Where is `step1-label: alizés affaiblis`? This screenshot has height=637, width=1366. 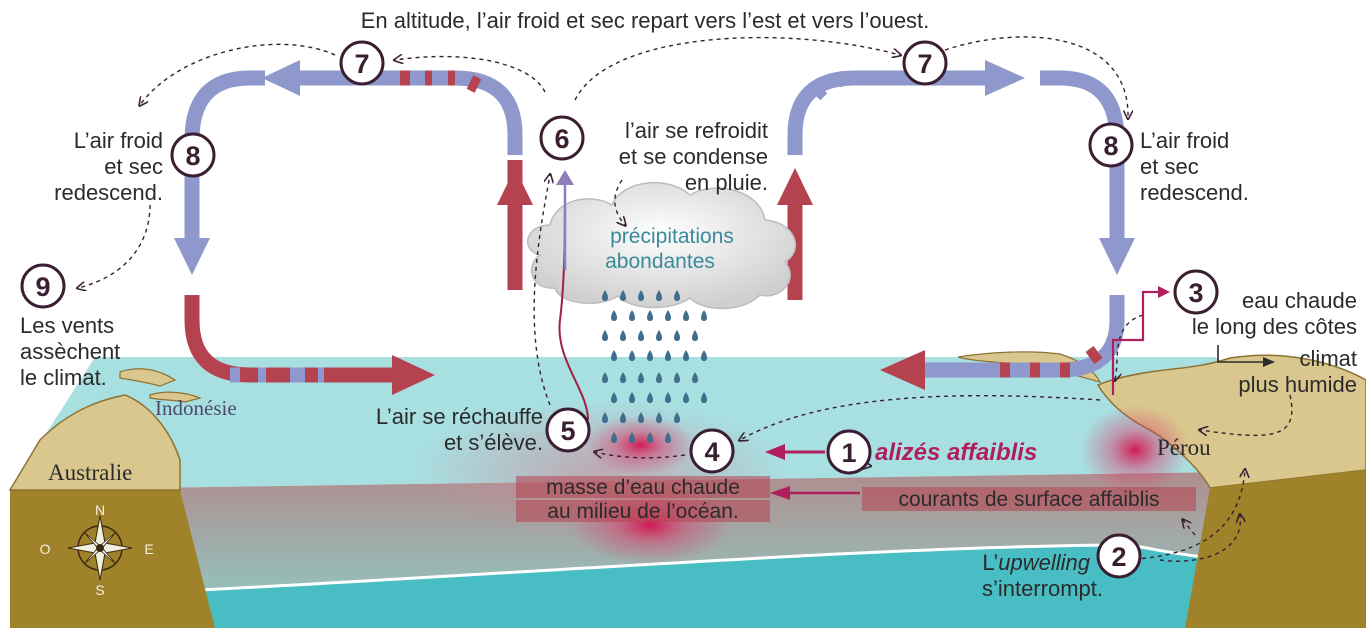
step1-label: alizés affaiblis is located at coordinates (956, 452).